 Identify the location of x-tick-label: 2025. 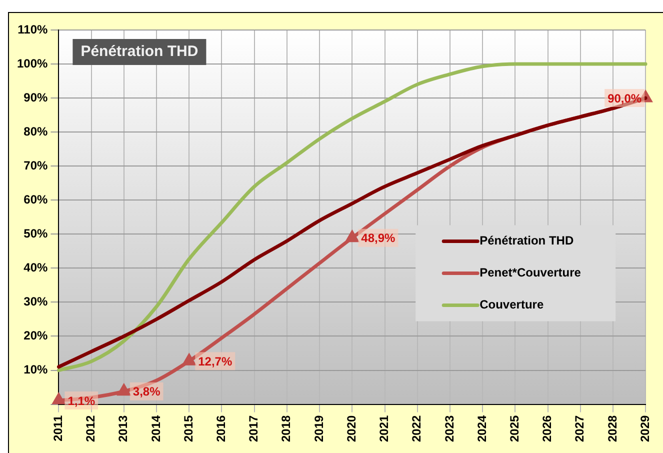
(514, 428).